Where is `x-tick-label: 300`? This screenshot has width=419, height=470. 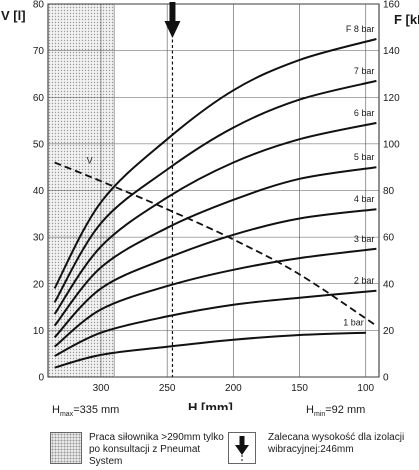
x-tick-label: 300 is located at coordinates (101, 388).